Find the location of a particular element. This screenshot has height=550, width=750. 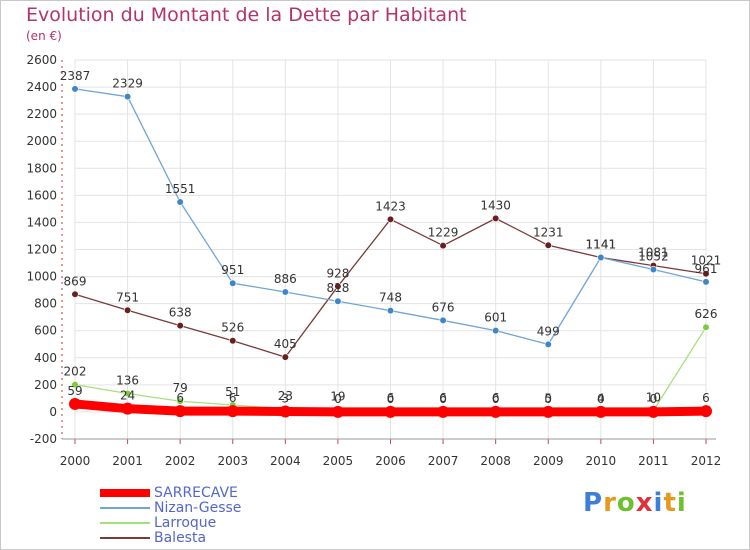

x-tick-label: 2006 is located at coordinates (390, 461).